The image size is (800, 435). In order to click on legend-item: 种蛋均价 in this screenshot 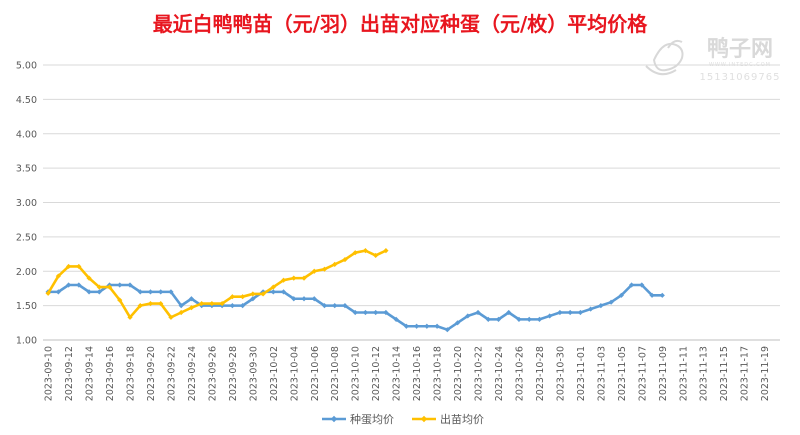, I will do `click(358, 419)`.